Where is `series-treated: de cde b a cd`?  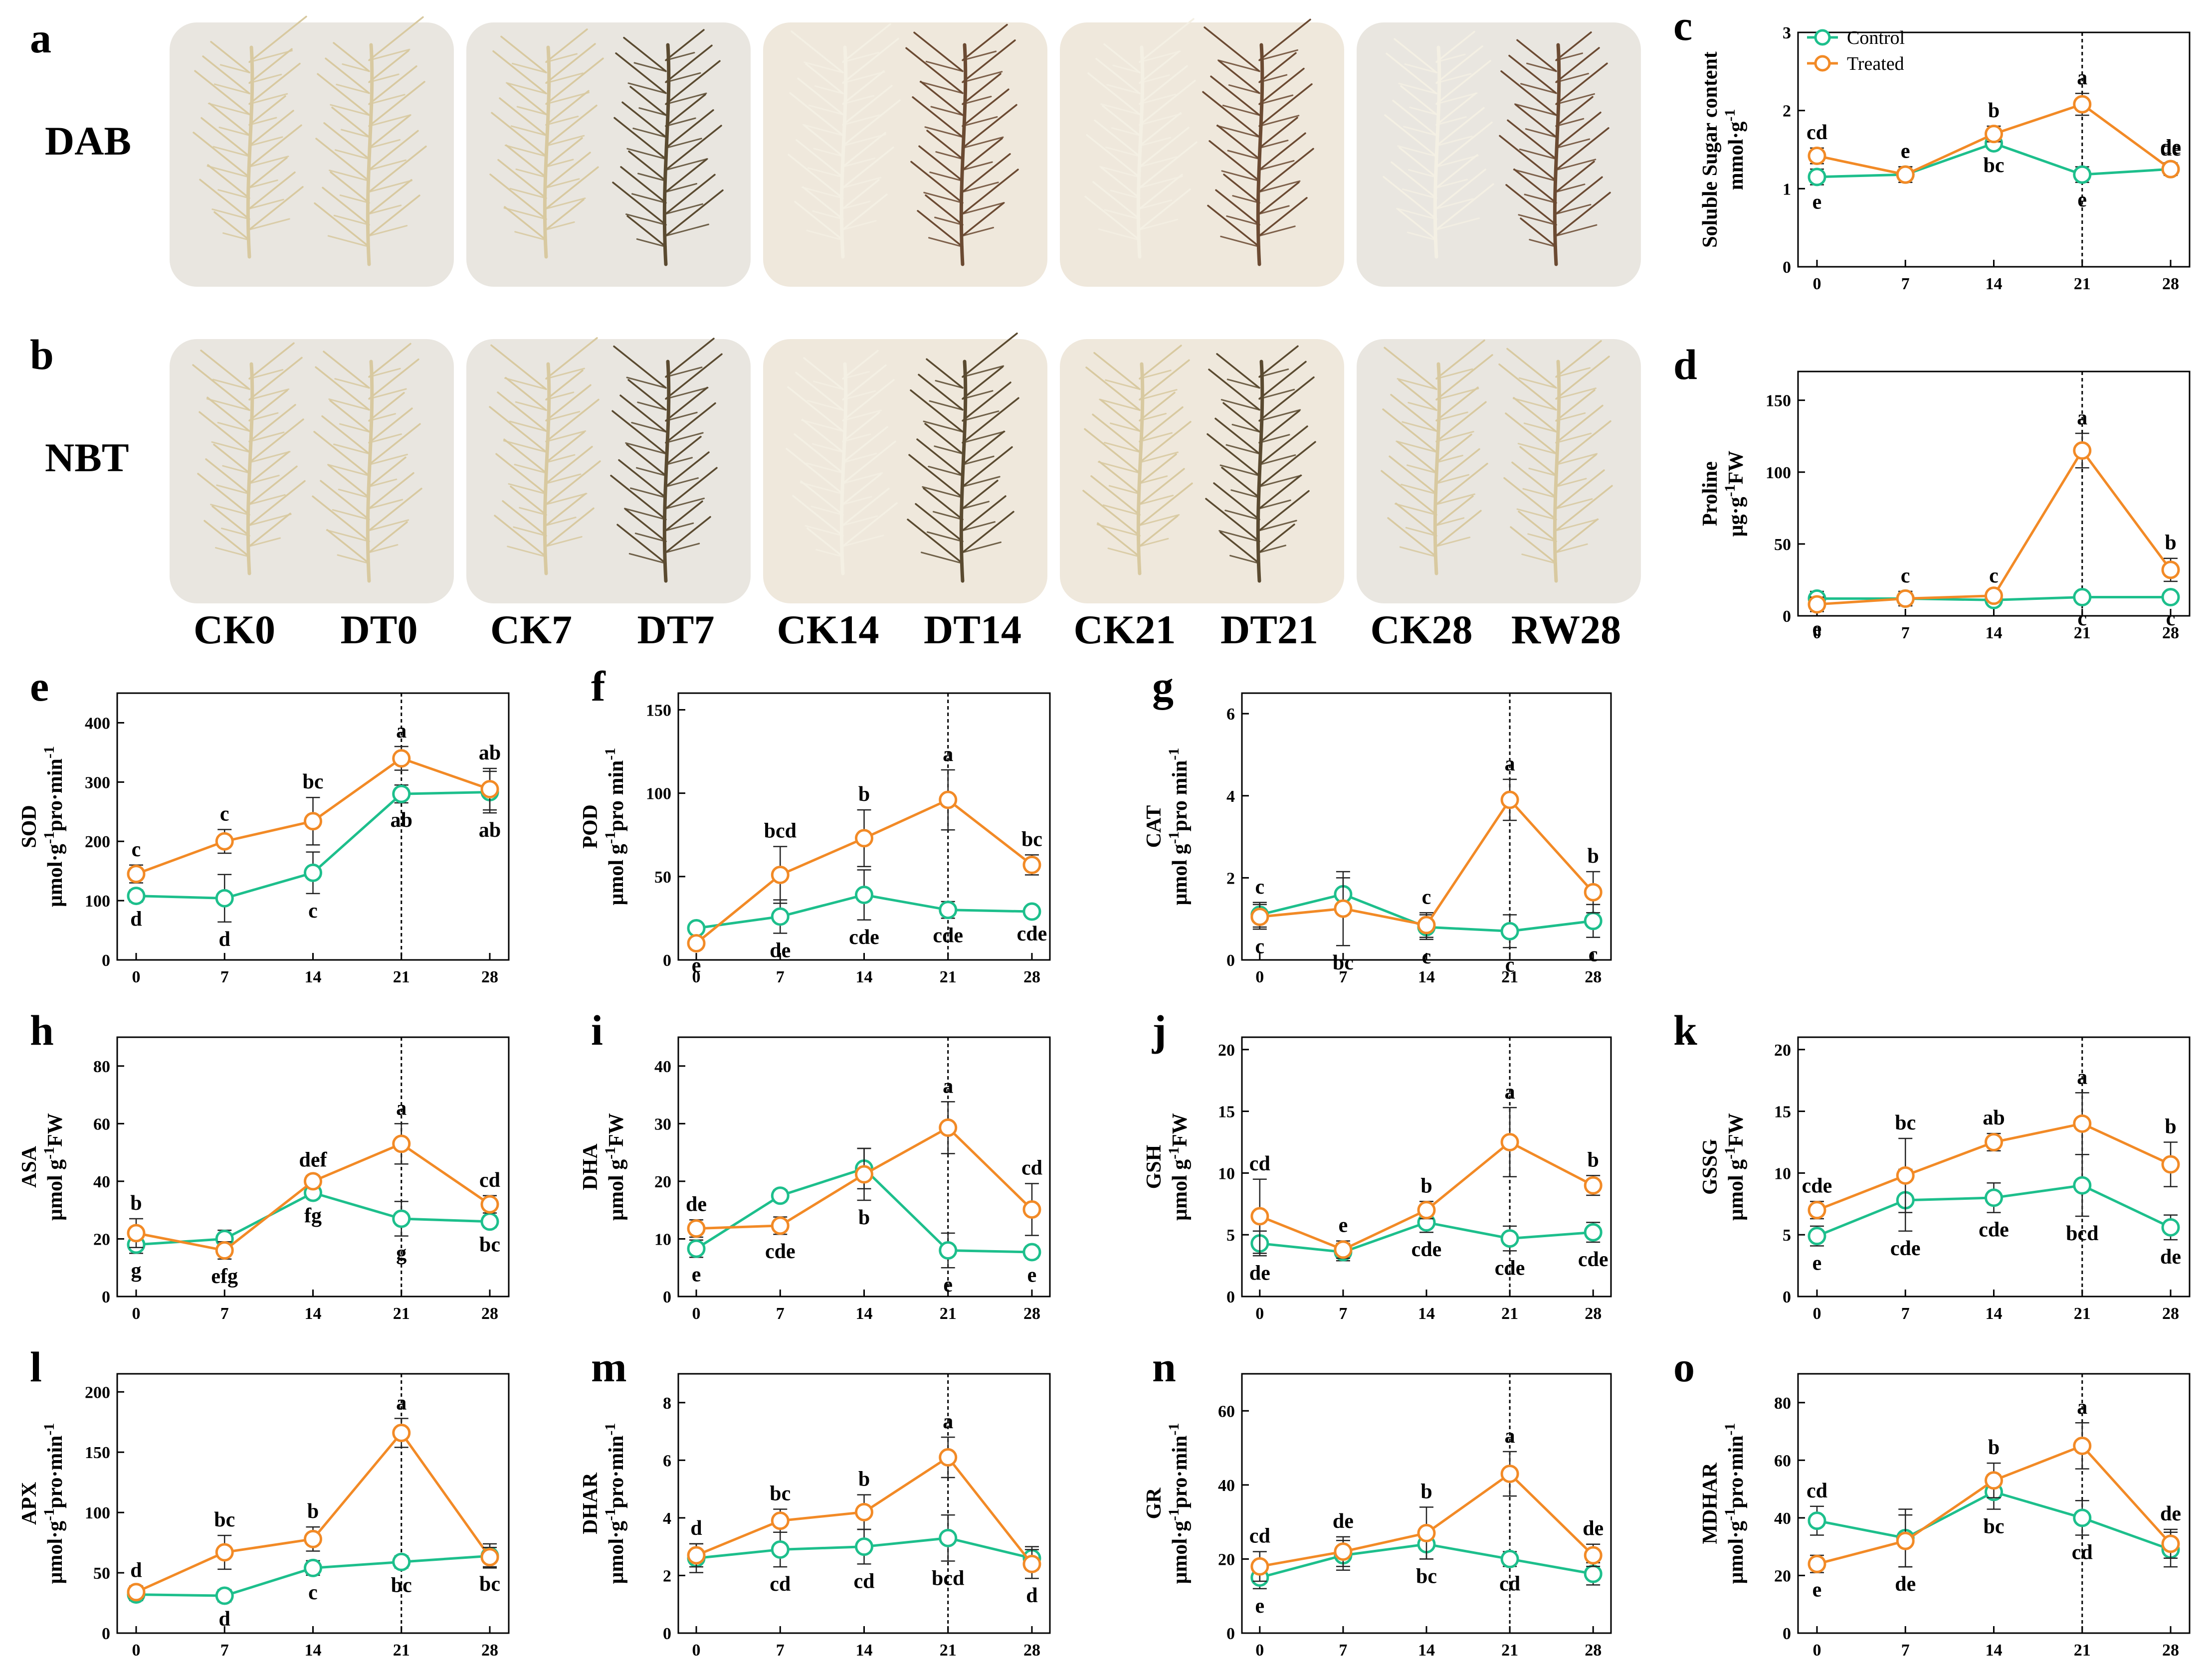 series-treated: de cde b a cd is located at coordinates (864, 1169).